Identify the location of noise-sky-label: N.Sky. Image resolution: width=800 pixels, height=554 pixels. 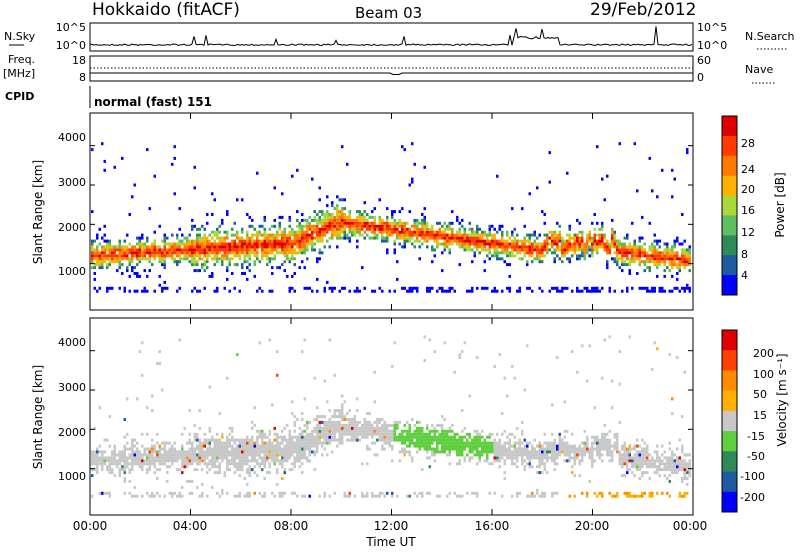
(20, 36).